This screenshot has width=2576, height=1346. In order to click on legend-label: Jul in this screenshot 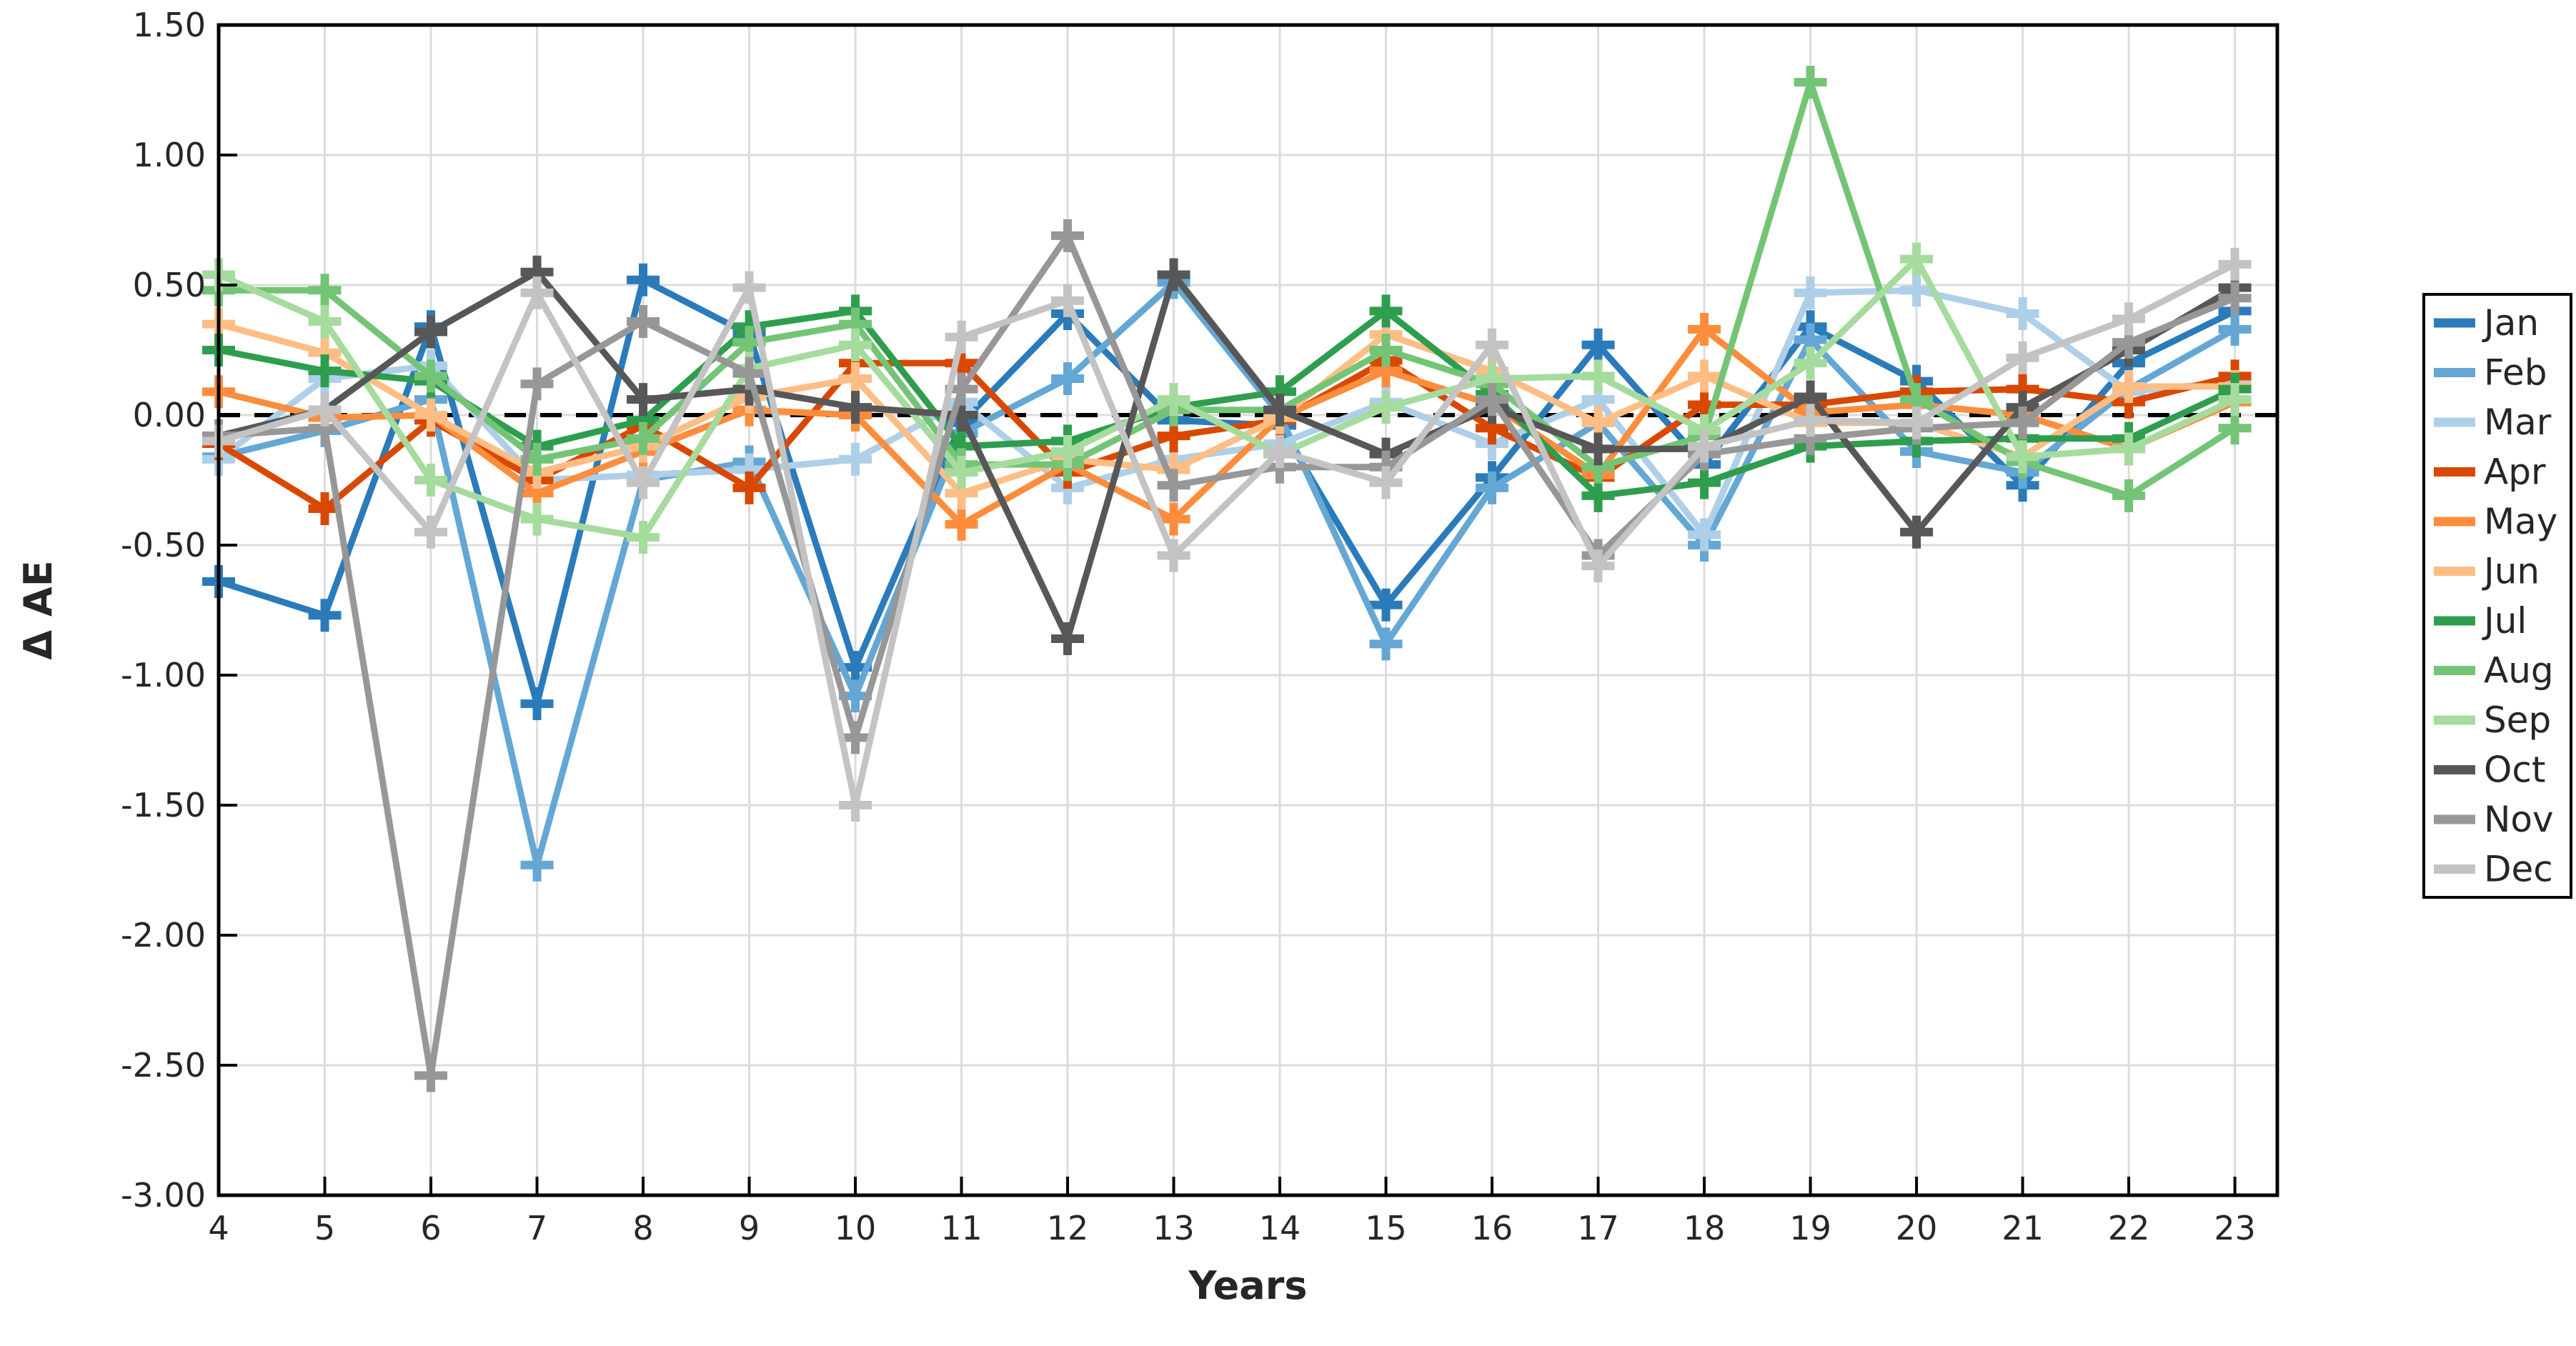, I will do `click(2504, 621)`.